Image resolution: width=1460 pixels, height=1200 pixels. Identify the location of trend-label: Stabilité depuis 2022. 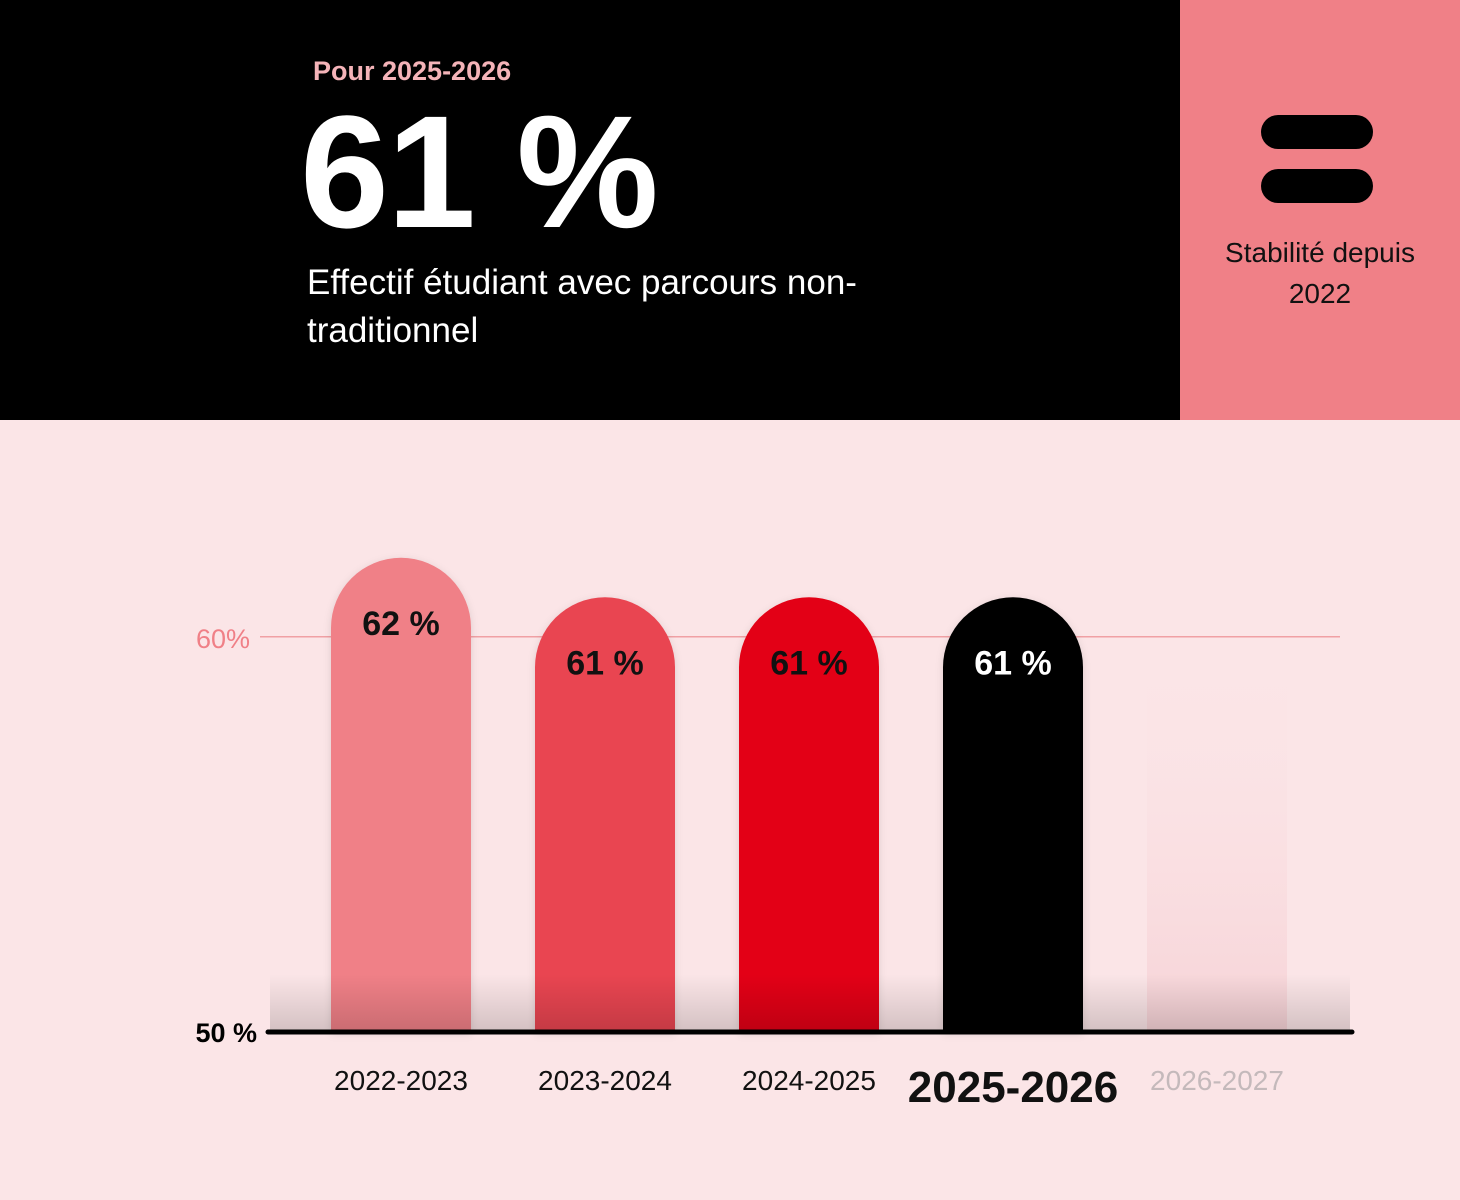
(1320, 273).